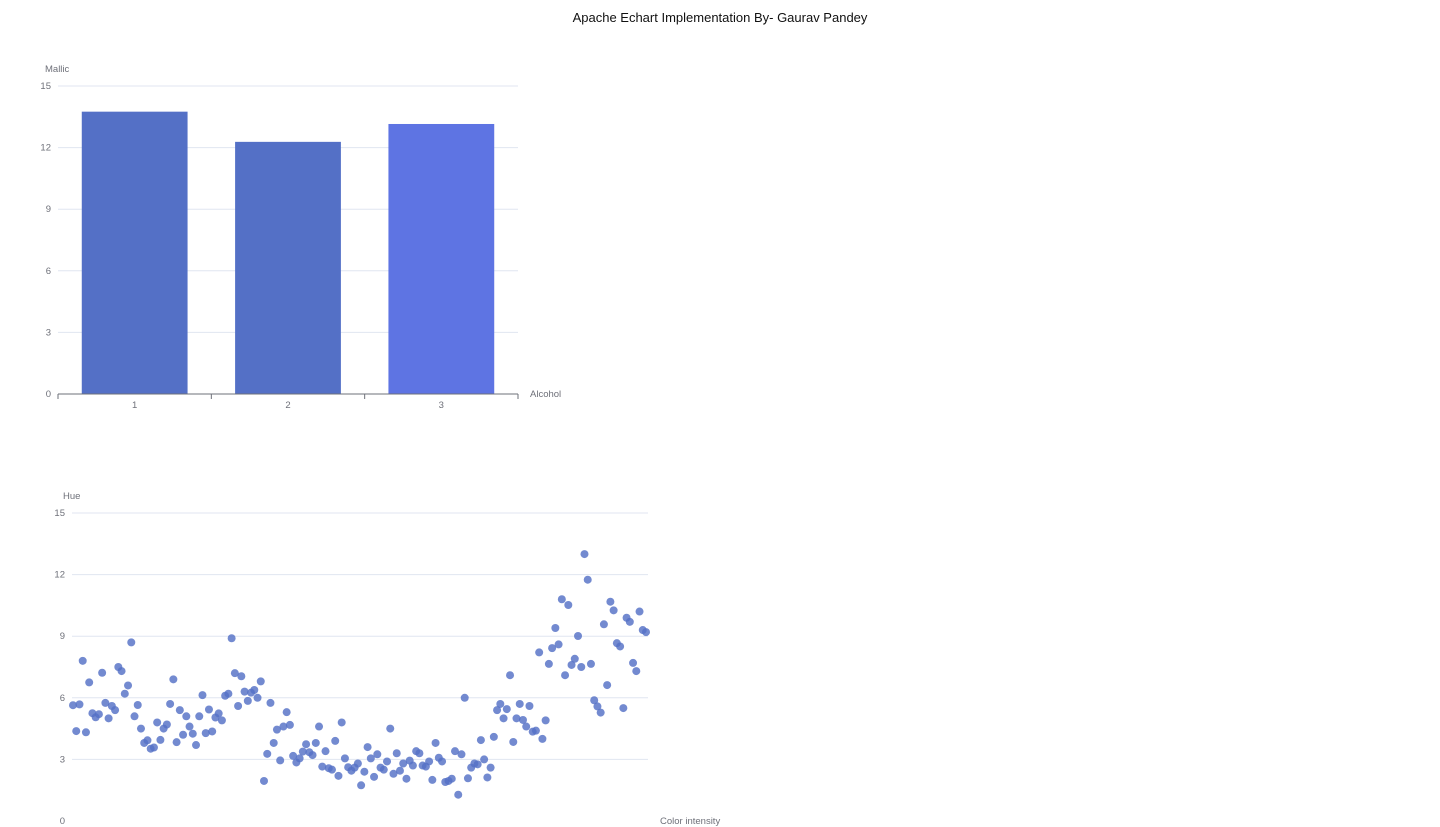  I want to click on x-tick-label: 3, so click(441, 405).